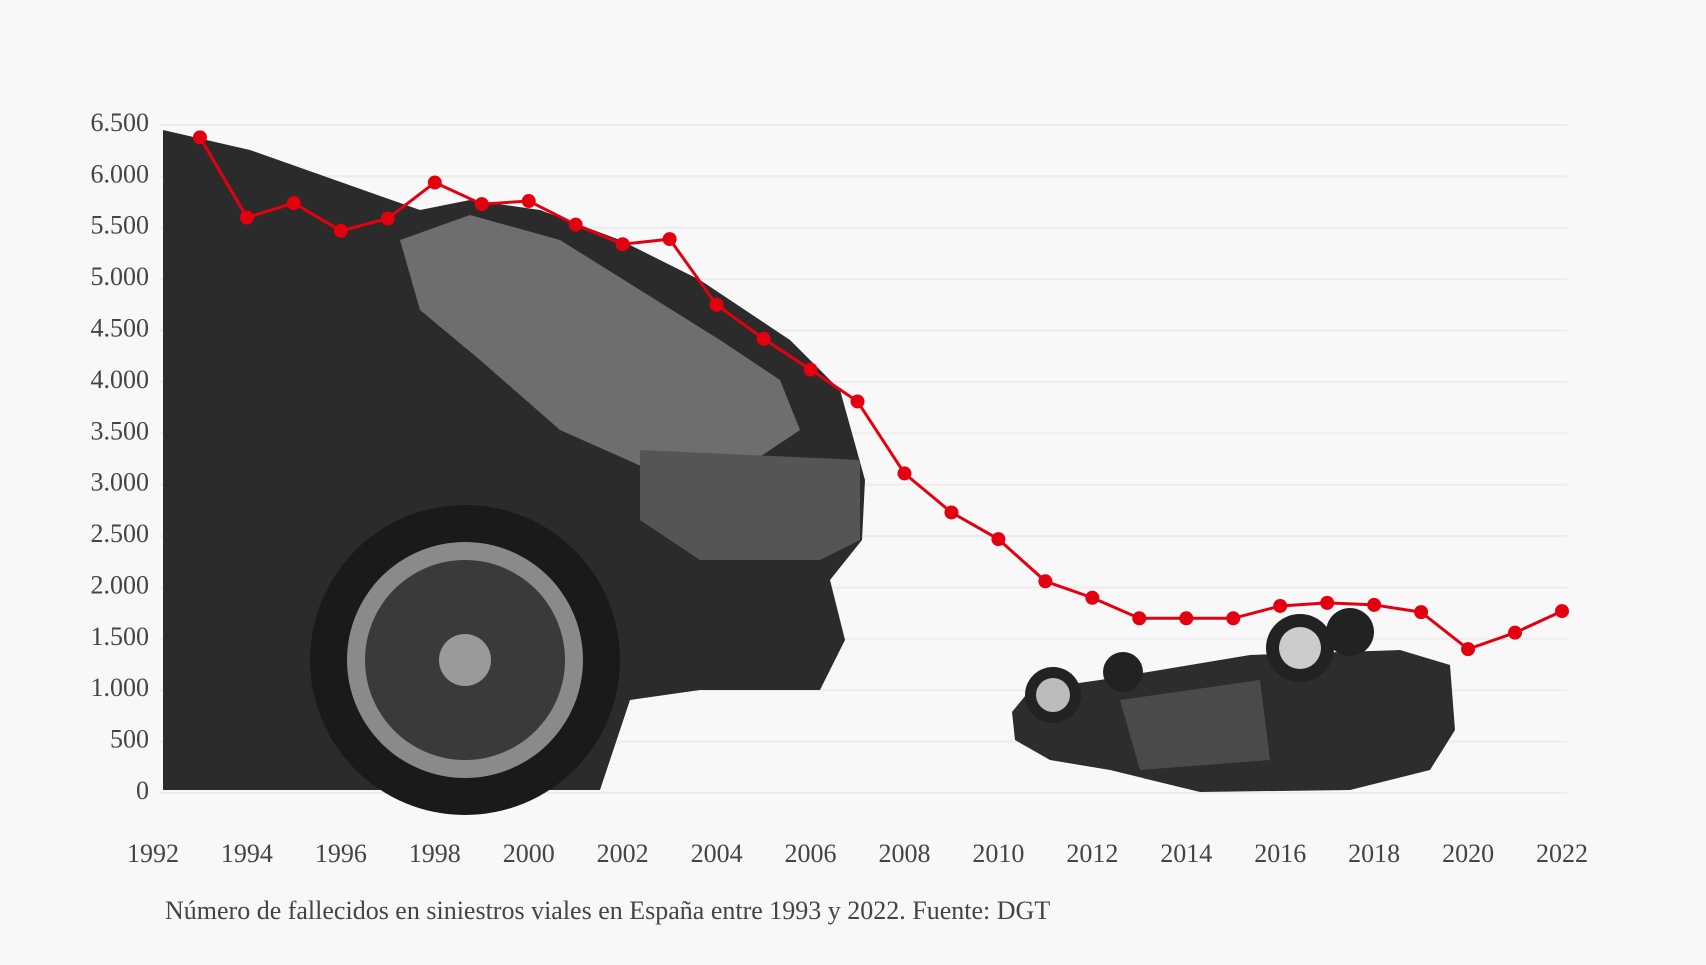 The image size is (1706, 965). I want to click on y-tick-label: 4.000, so click(120, 379).